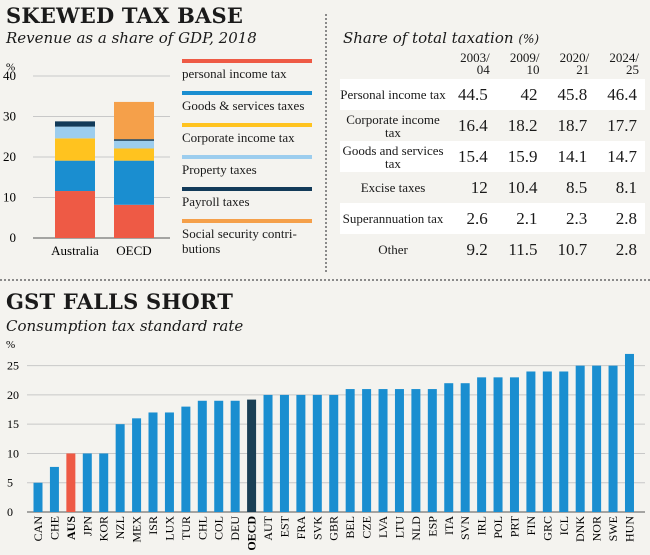 The height and width of the screenshot is (555, 650). I want to click on x-country-label: CZE, so click(367, 527).